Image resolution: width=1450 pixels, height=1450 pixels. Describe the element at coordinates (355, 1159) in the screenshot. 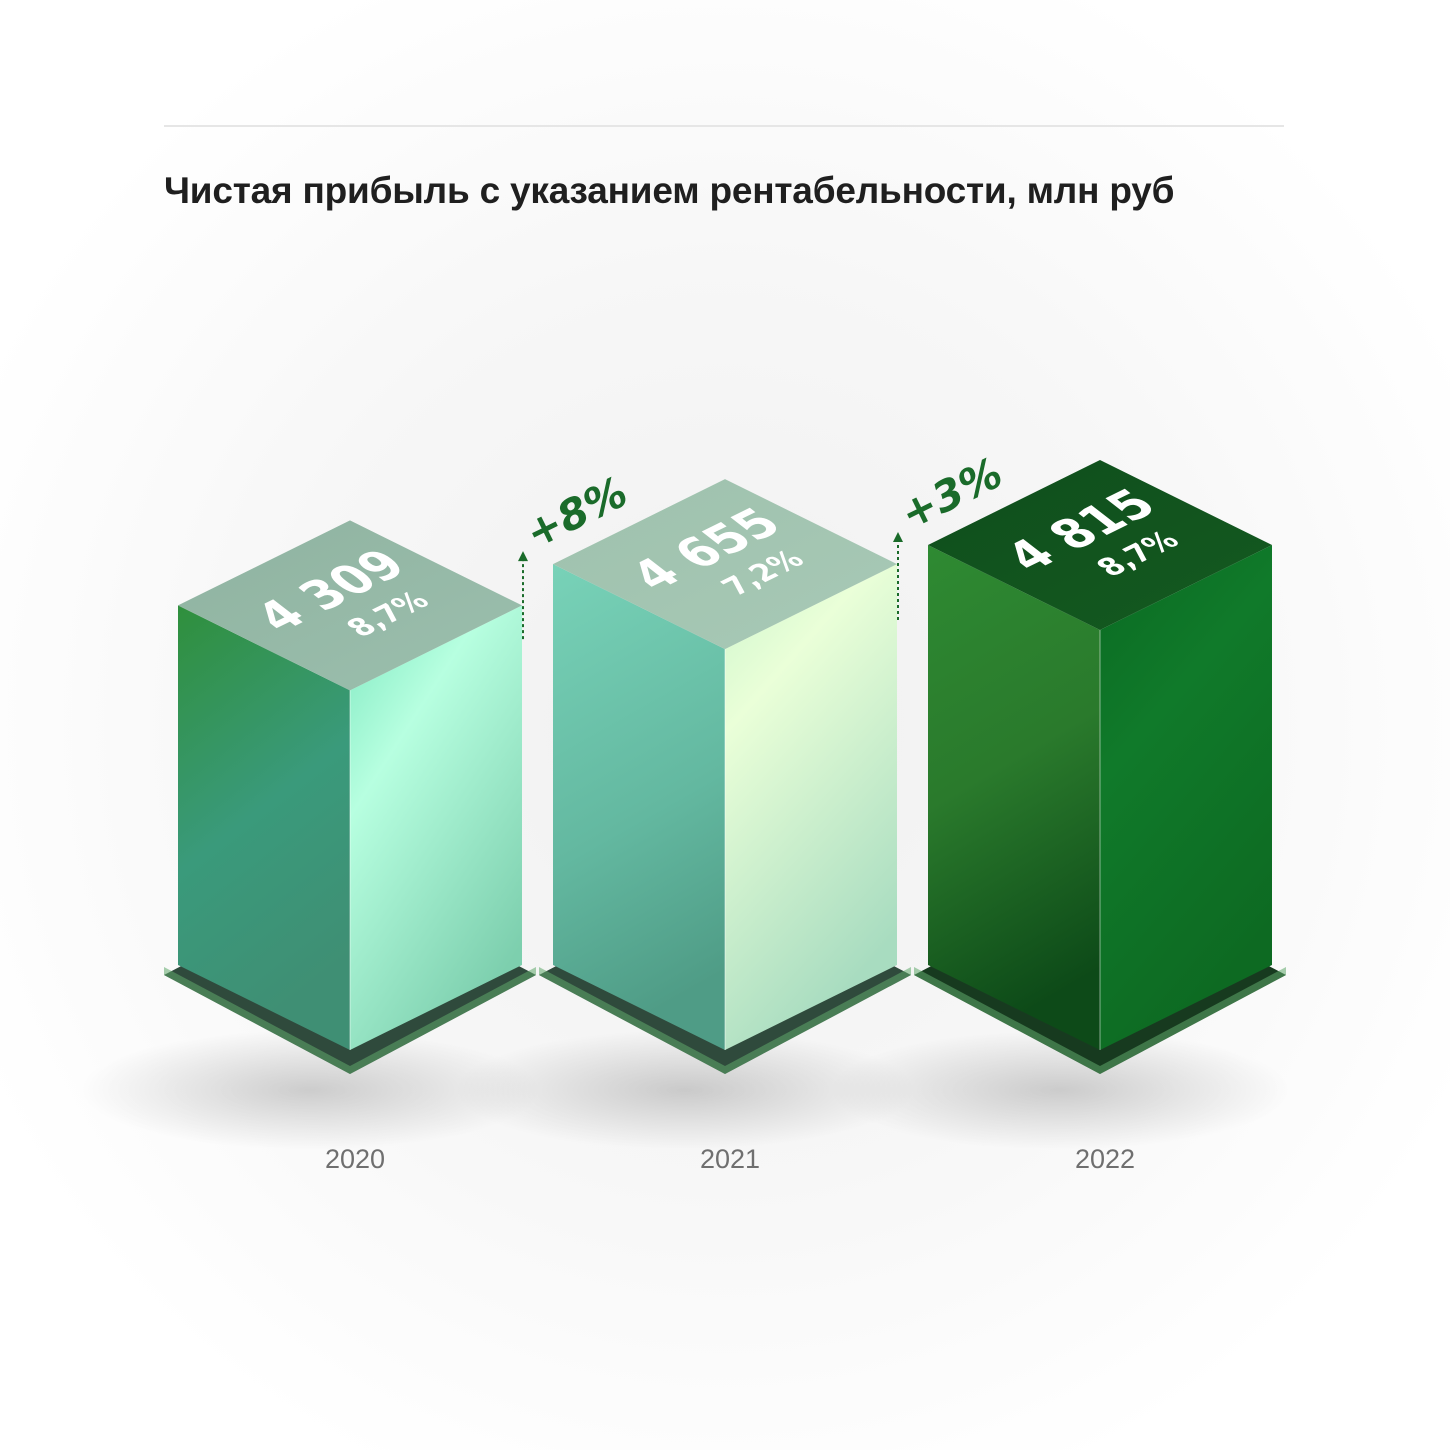

I see `x-tick-label: 2020` at that location.